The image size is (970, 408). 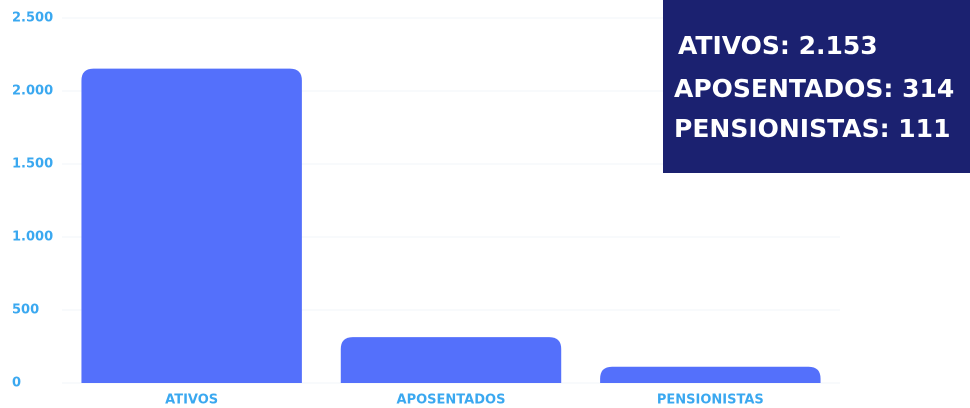 What do you see at coordinates (191, 400) in the screenshot?
I see `x-tick-label: ATIVOS` at bounding box center [191, 400].